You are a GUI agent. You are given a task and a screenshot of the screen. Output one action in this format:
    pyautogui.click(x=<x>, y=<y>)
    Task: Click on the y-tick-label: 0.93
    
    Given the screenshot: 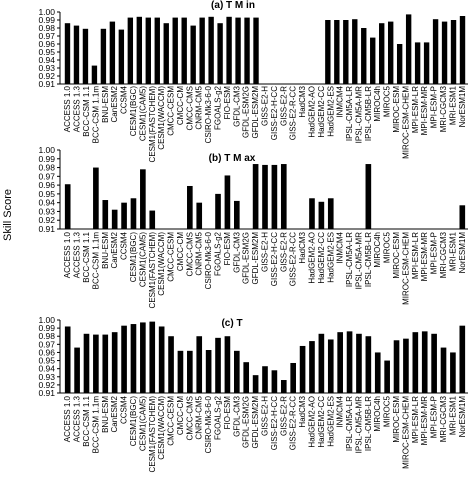 What is the action you would take?
    pyautogui.click(x=46, y=377)
    